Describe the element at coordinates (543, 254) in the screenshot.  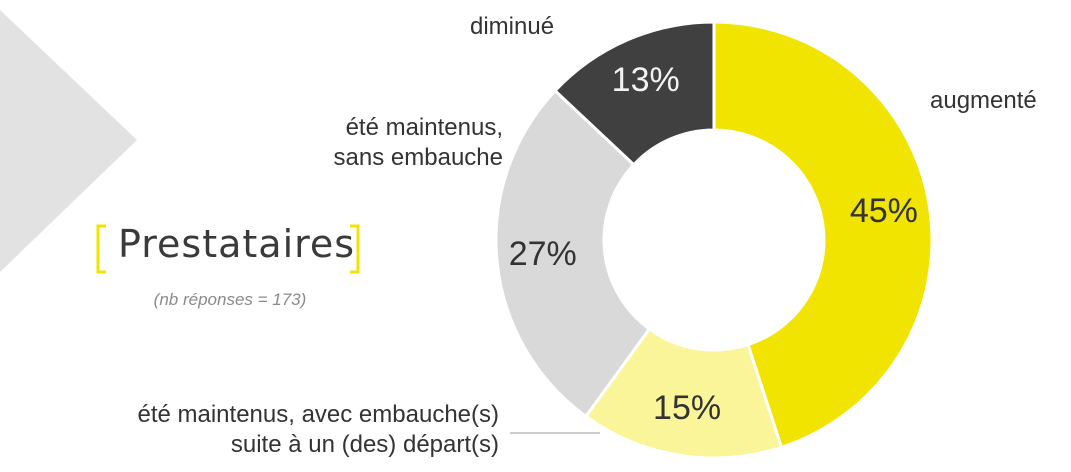
I see `value-label: 27%` at that location.